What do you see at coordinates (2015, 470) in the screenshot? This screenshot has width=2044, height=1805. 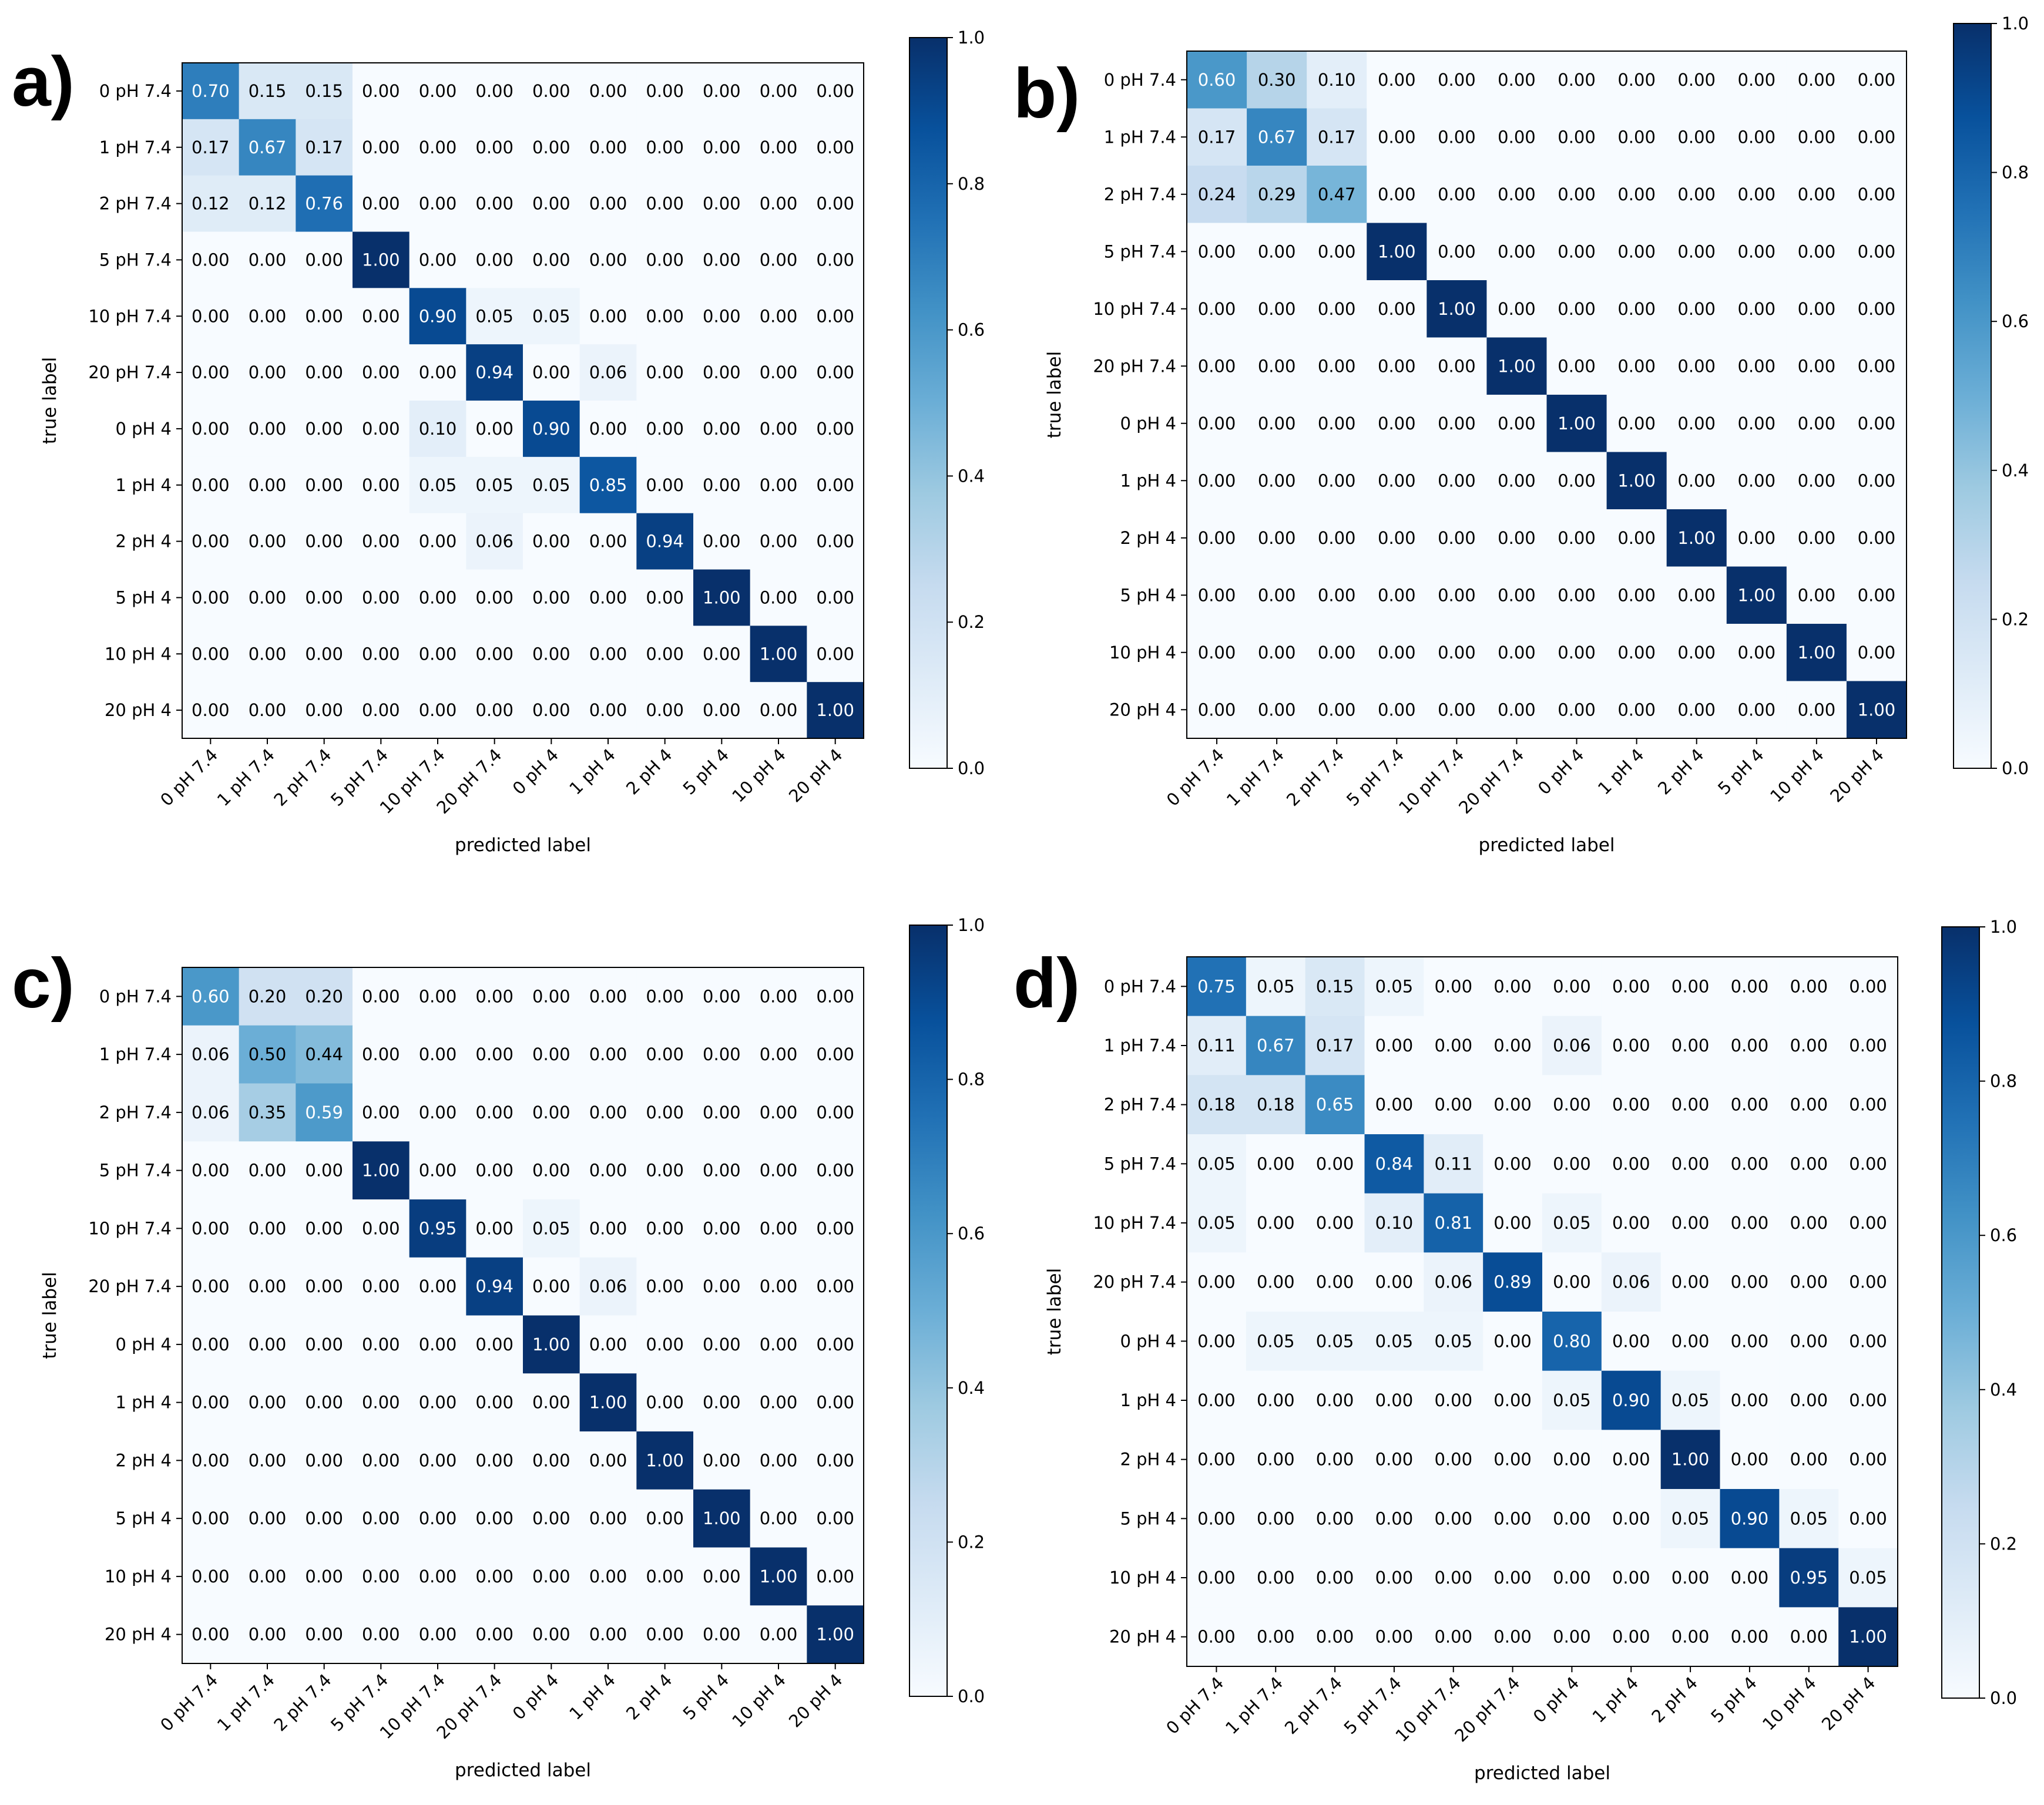 I see `colorbar-tick-label: 0.4` at bounding box center [2015, 470].